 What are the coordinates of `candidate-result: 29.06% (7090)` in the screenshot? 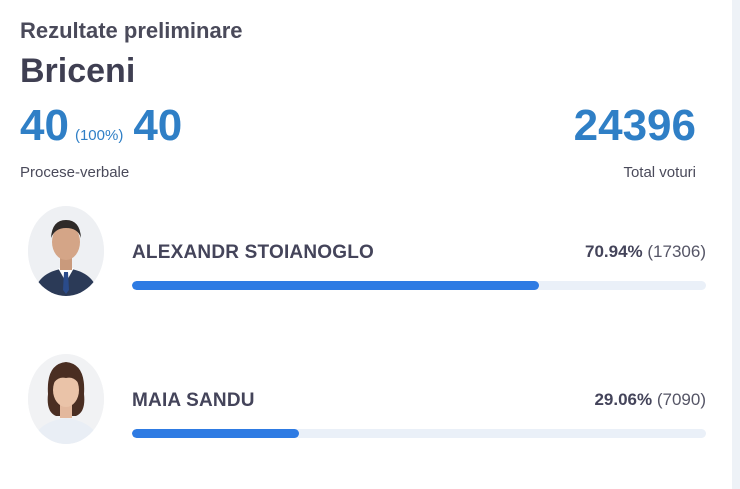 It's located at (650, 400).